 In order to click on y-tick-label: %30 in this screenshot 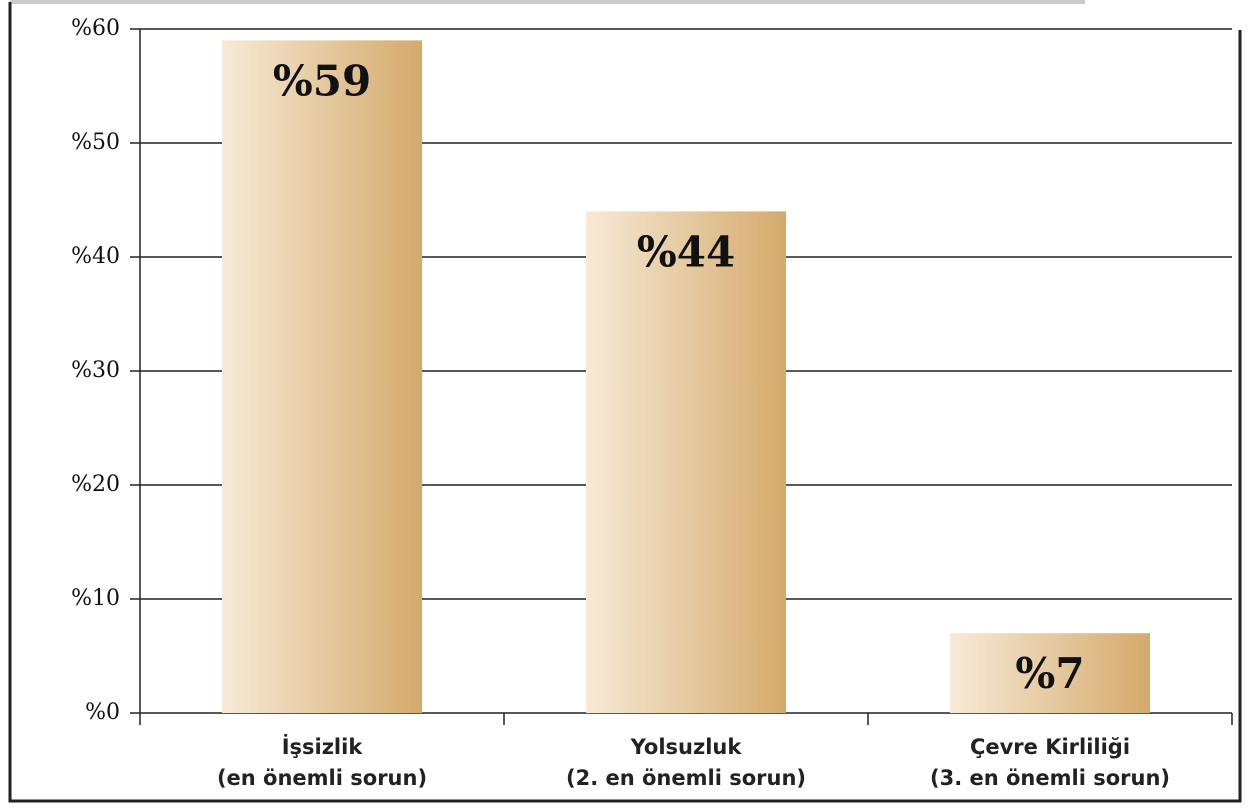, I will do `click(95, 370)`.